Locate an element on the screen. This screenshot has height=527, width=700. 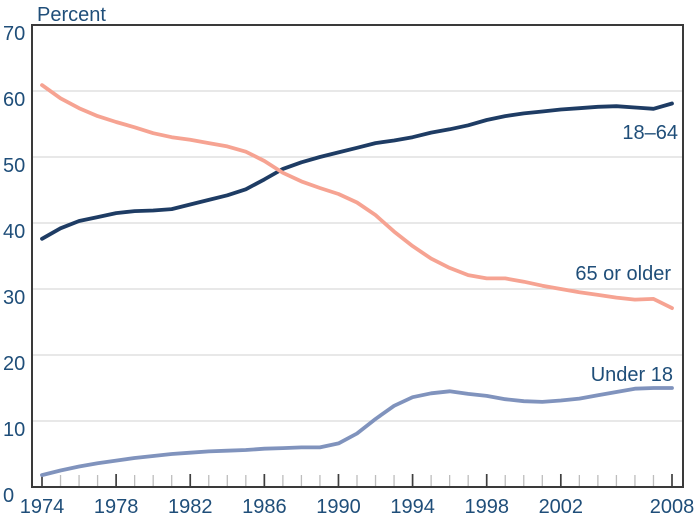
y-tick-label-10: 10 is located at coordinates (14, 430).